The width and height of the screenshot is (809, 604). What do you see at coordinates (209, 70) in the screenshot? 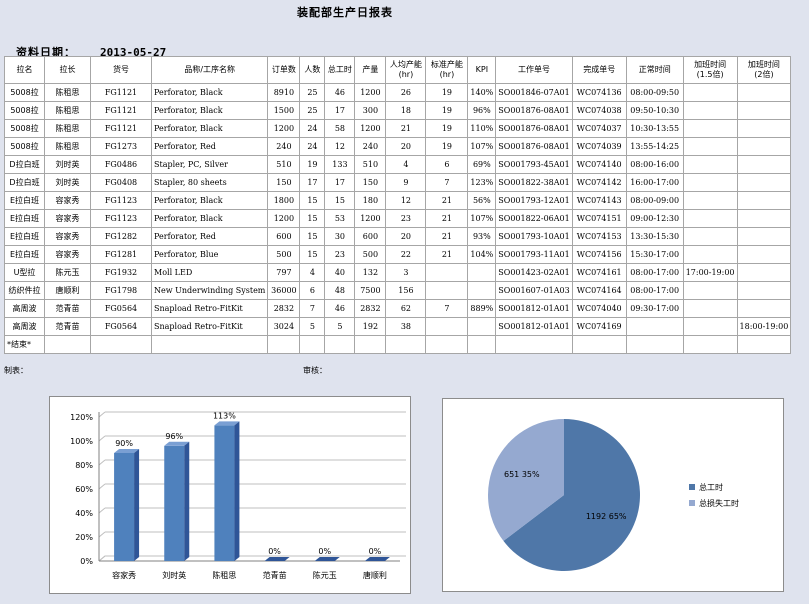
I see `column-header: 品称/工序名称` at bounding box center [209, 70].